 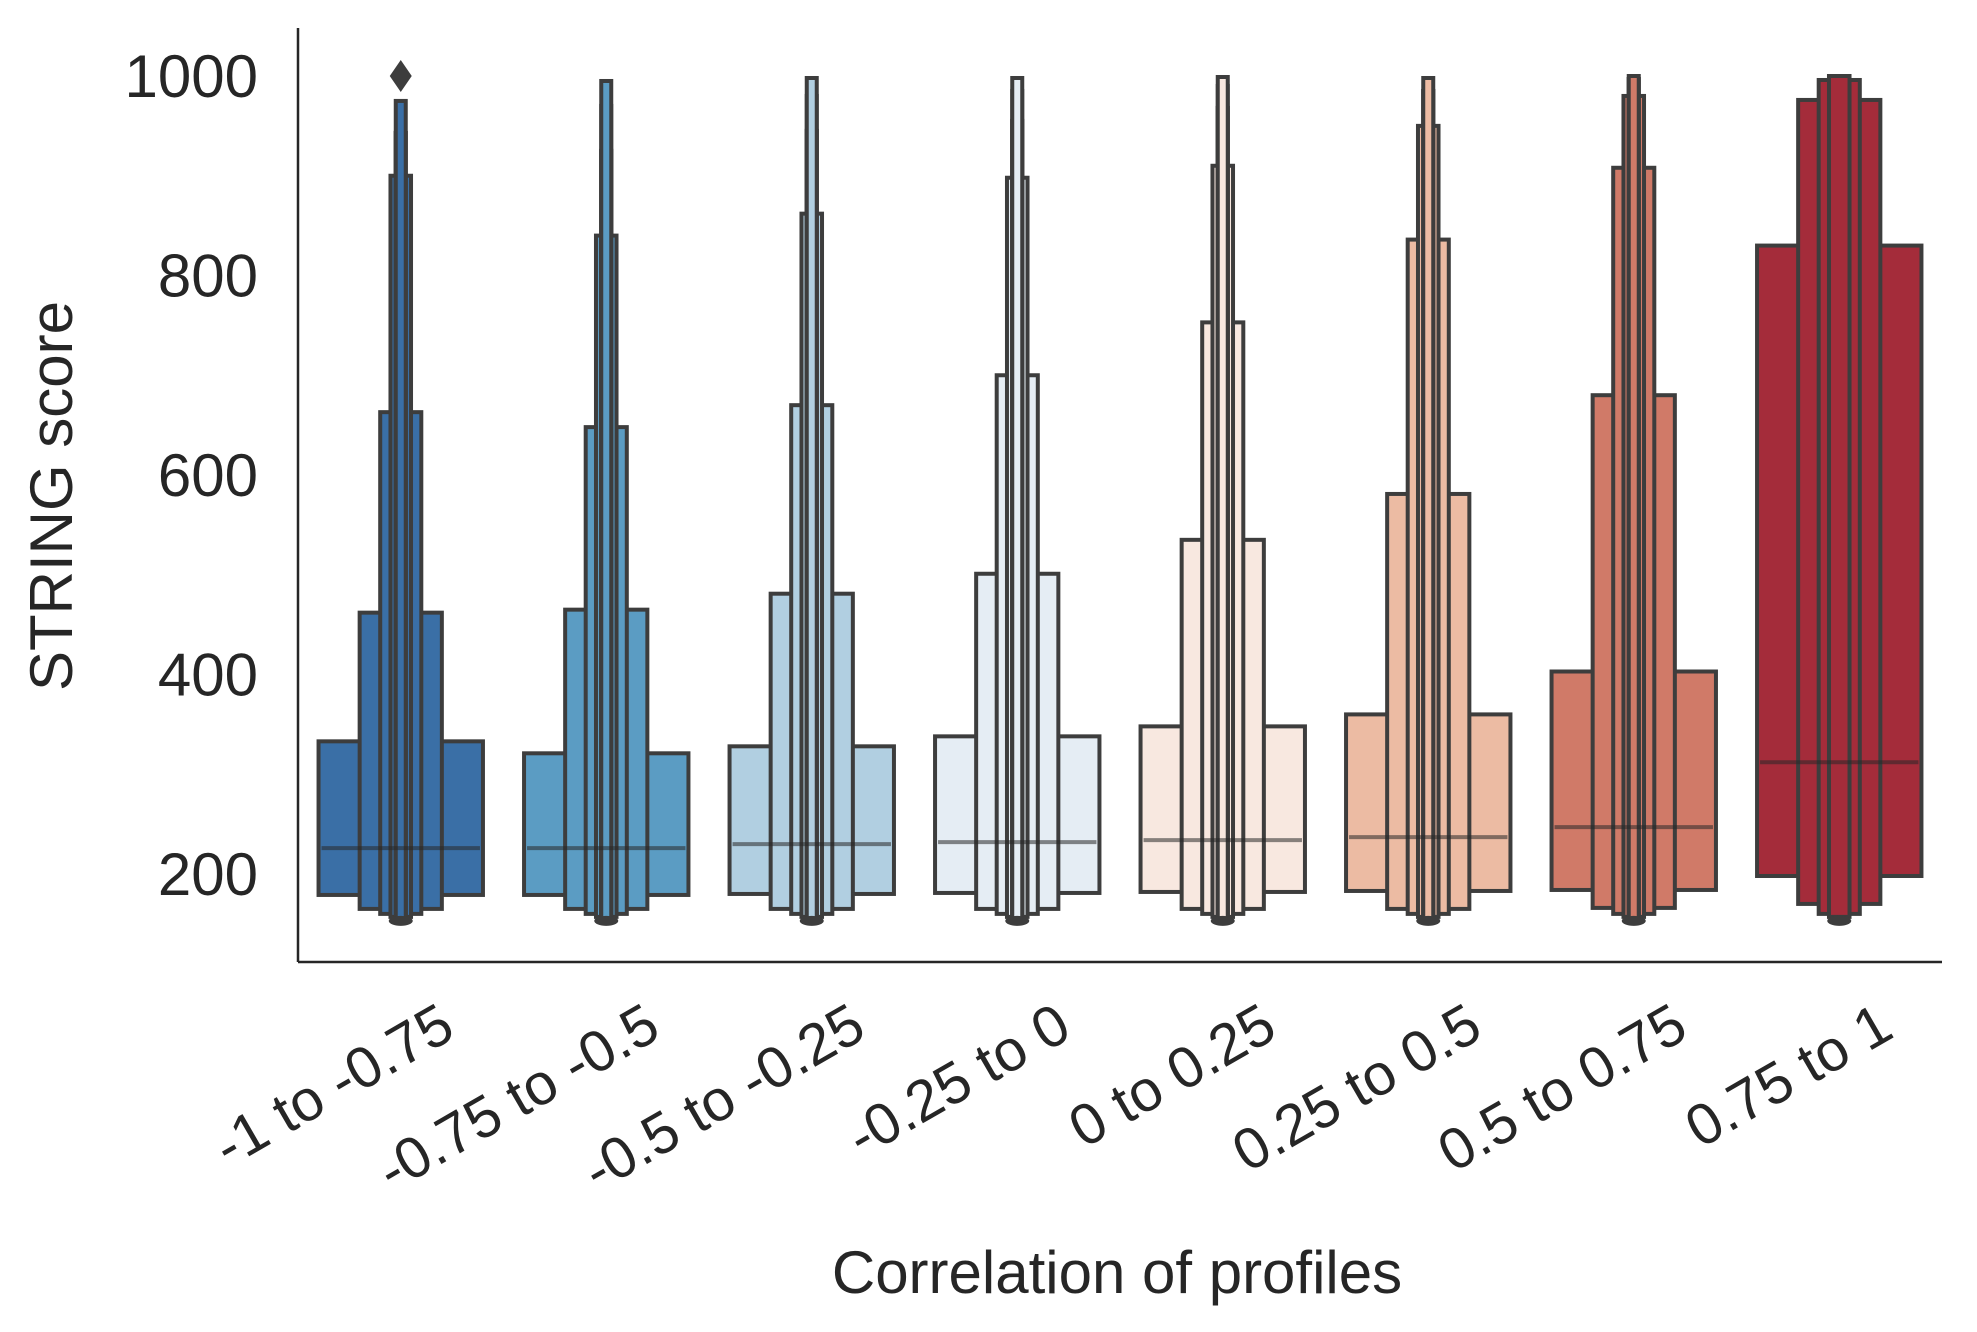 What do you see at coordinates (208, 675) in the screenshot?
I see `y-tick-label: 400` at bounding box center [208, 675].